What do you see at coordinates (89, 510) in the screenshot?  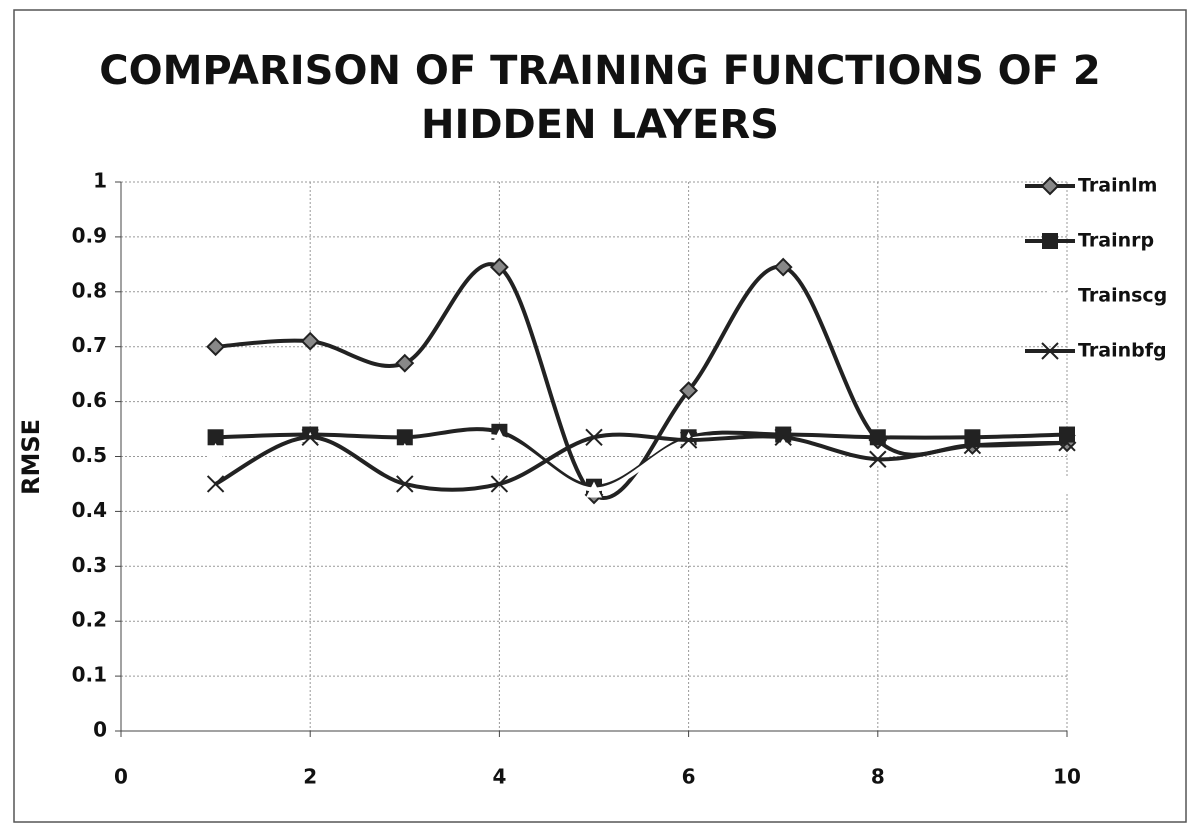 I see `y-tick-label: 0.4` at bounding box center [89, 510].